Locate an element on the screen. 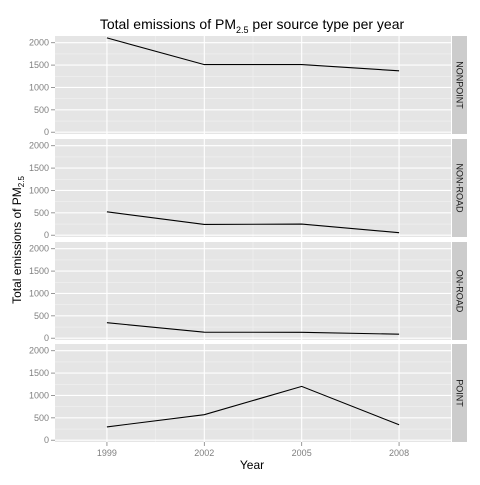  x-tick-label: 2008 is located at coordinates (399, 453).